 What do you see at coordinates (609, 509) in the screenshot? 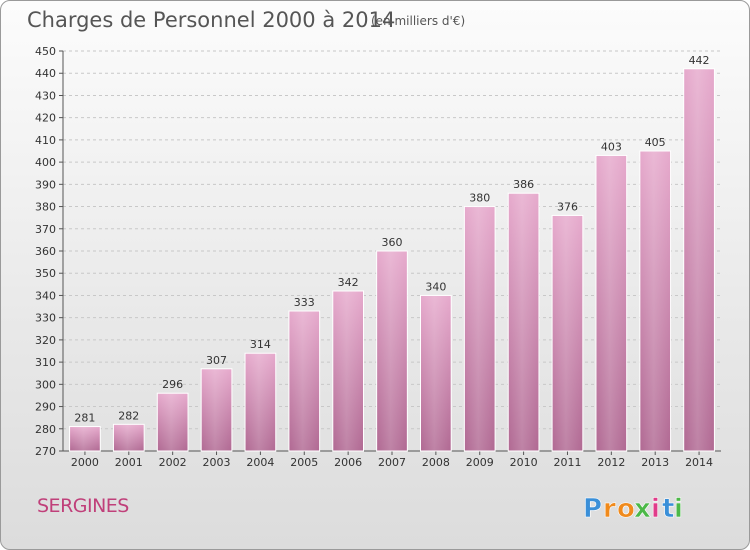
I see `logo-letter: r` at bounding box center [609, 509].